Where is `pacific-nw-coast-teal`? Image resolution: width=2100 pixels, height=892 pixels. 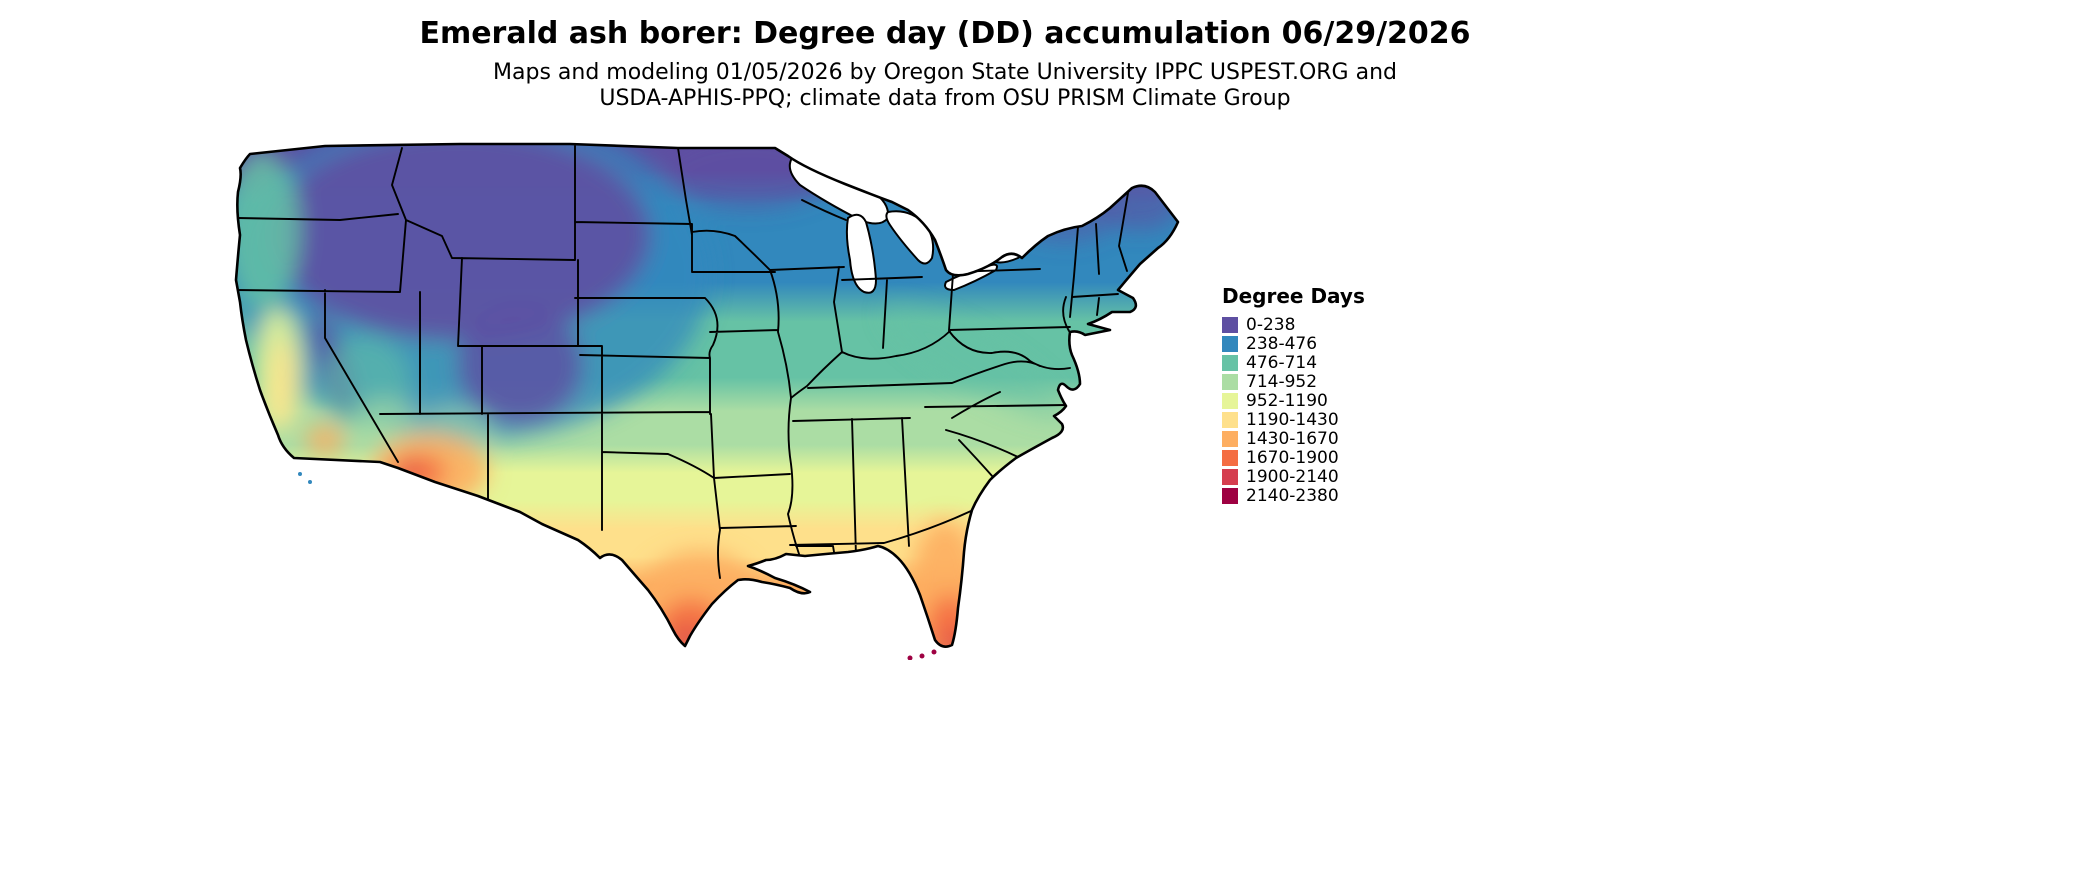 pacific-nw-coast-teal is located at coordinates (268, 230).